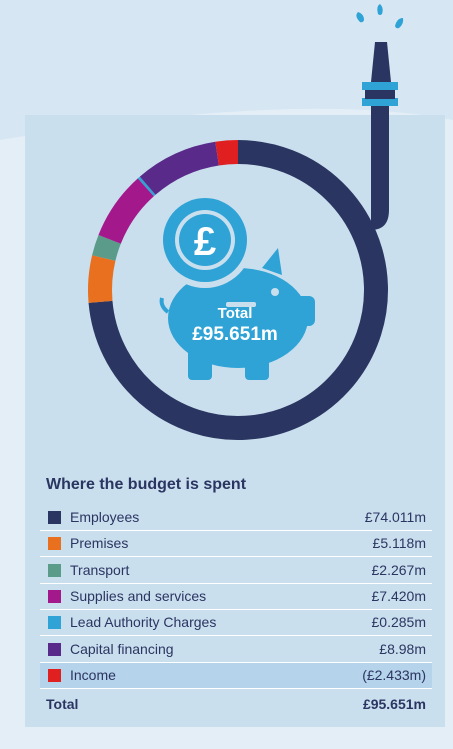  I want to click on legend-label: Supplies and services, so click(138, 595).